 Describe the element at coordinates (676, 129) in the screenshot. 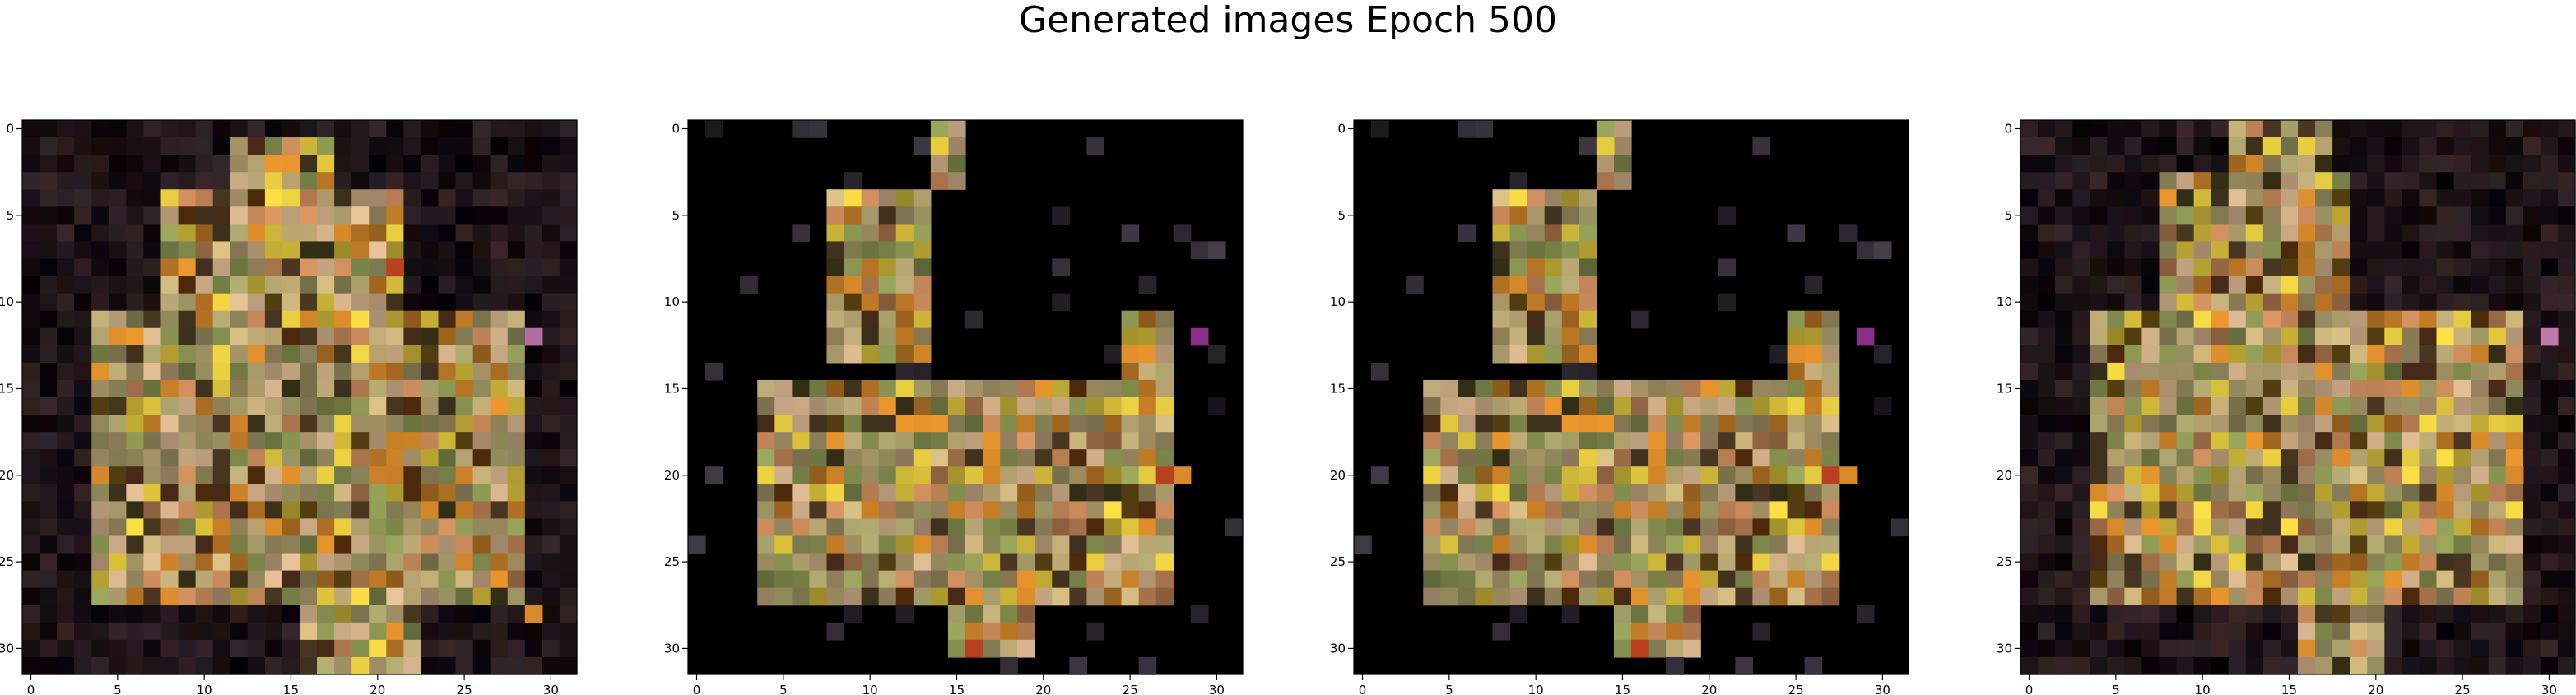

I see `y-tick-label: 0` at that location.